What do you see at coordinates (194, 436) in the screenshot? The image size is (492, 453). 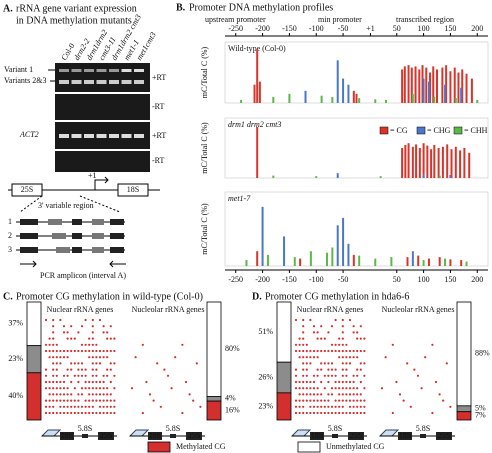 I see `gene-box` at bounding box center [194, 436].